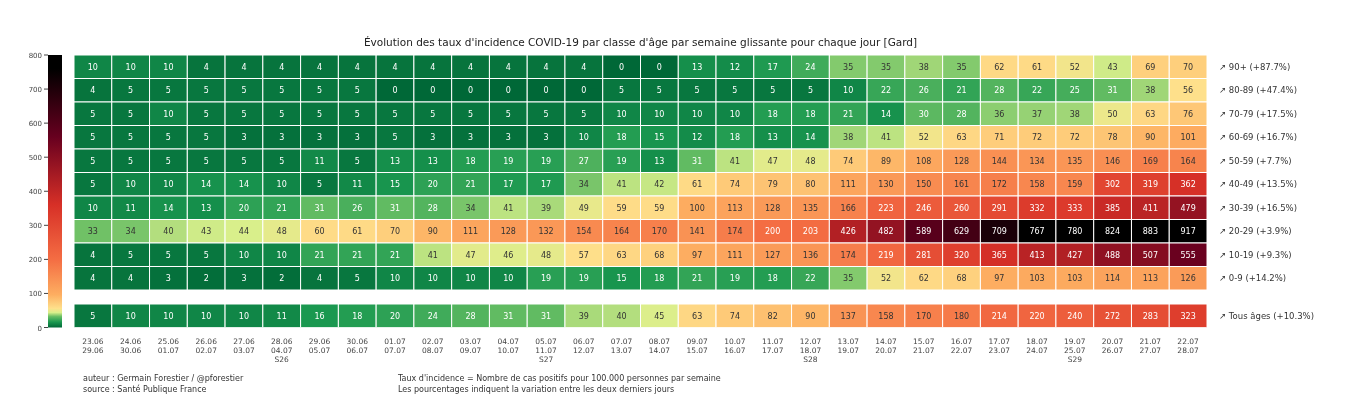  What do you see at coordinates (1258, 113) in the screenshot?
I see `y-tick-label: ↗ 70-79 (+17.5%)` at bounding box center [1258, 113].